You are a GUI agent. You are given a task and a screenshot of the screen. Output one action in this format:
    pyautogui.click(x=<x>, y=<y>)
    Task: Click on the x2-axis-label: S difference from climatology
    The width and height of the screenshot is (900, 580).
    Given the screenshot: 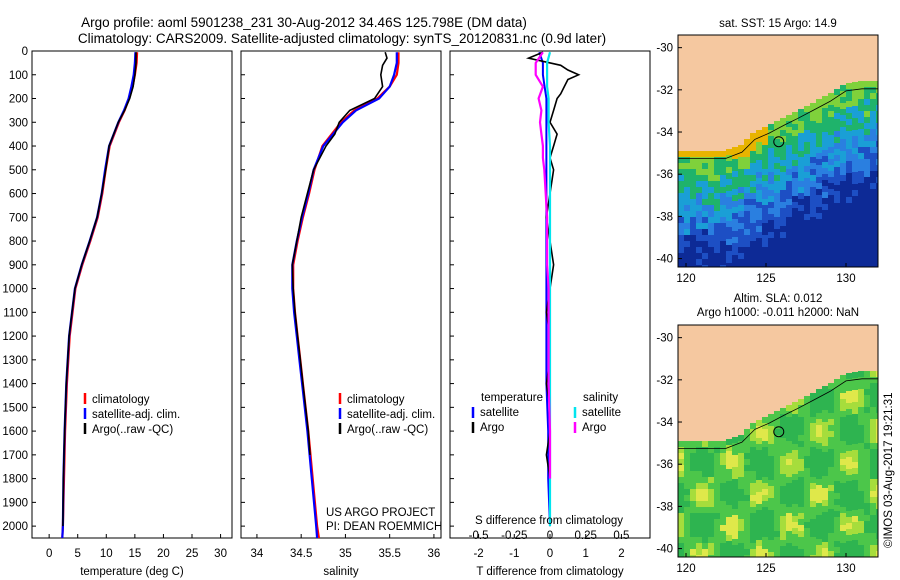 What is the action you would take?
    pyautogui.click(x=549, y=521)
    